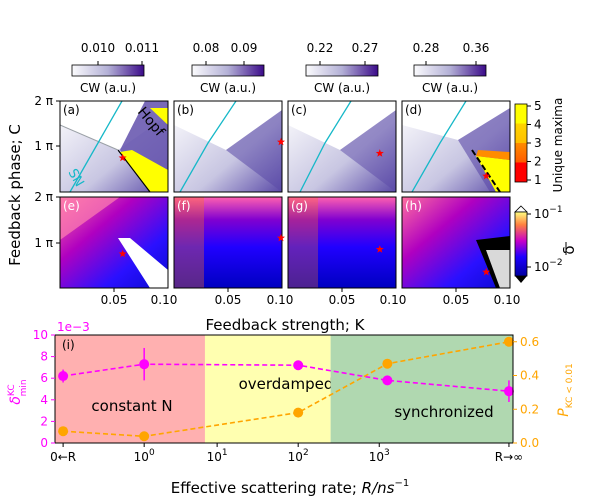 The image size is (600, 500). I want to click on panel-d: (d), so click(456, 146).